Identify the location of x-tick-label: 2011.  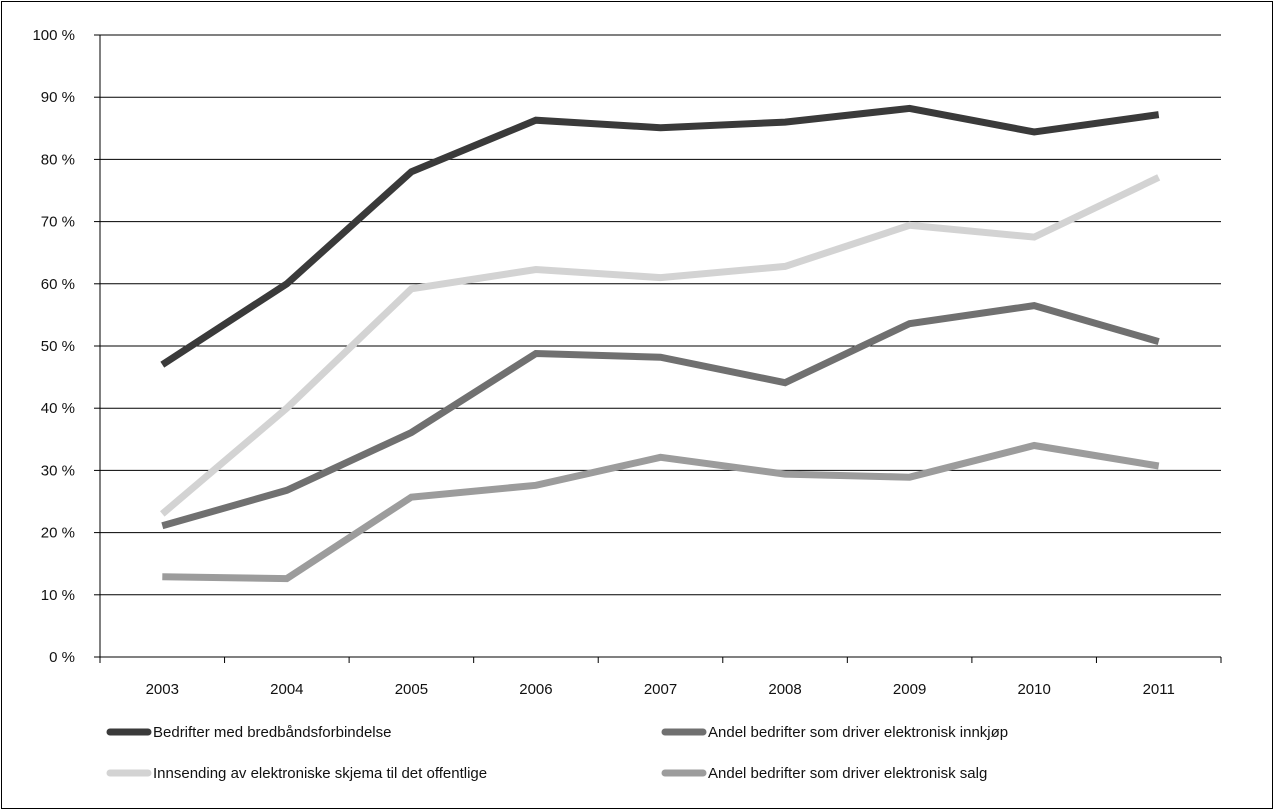
(1159, 689).